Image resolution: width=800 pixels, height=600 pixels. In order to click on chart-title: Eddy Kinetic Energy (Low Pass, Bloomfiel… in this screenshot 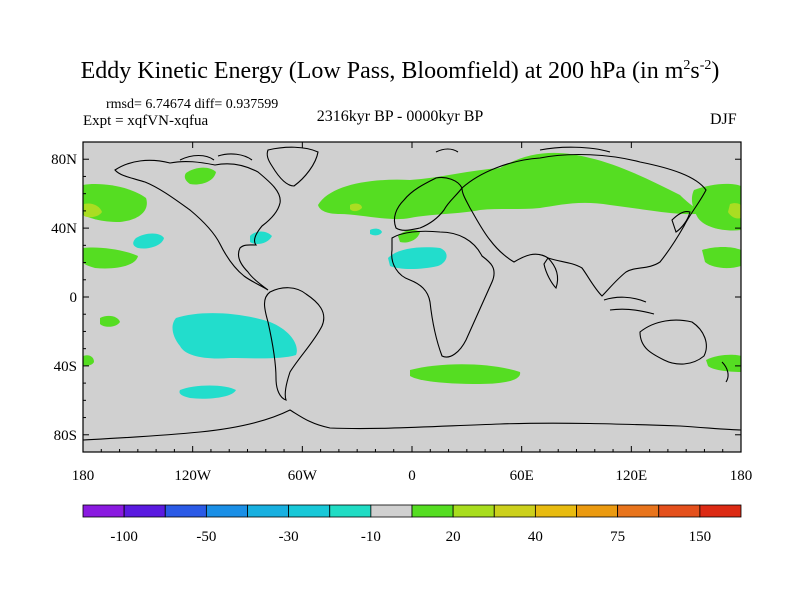, I will do `click(400, 71)`.